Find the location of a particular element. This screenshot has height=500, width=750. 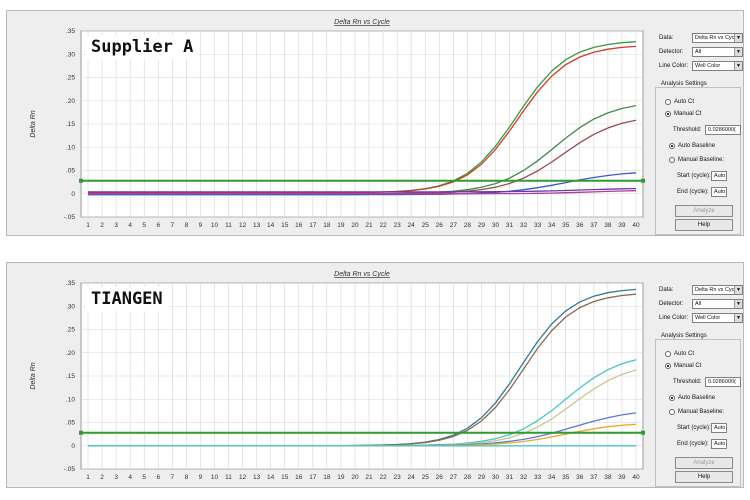

line-color-row: Line Color: Well Color ▼ is located at coordinates (701, 66).